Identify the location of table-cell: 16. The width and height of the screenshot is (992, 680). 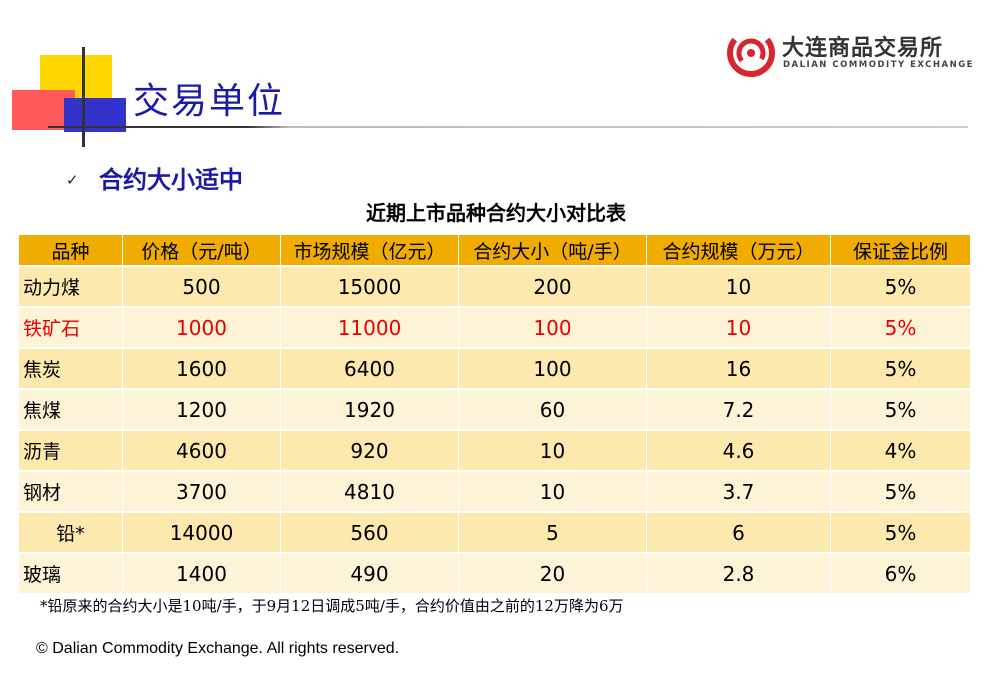
(738, 368).